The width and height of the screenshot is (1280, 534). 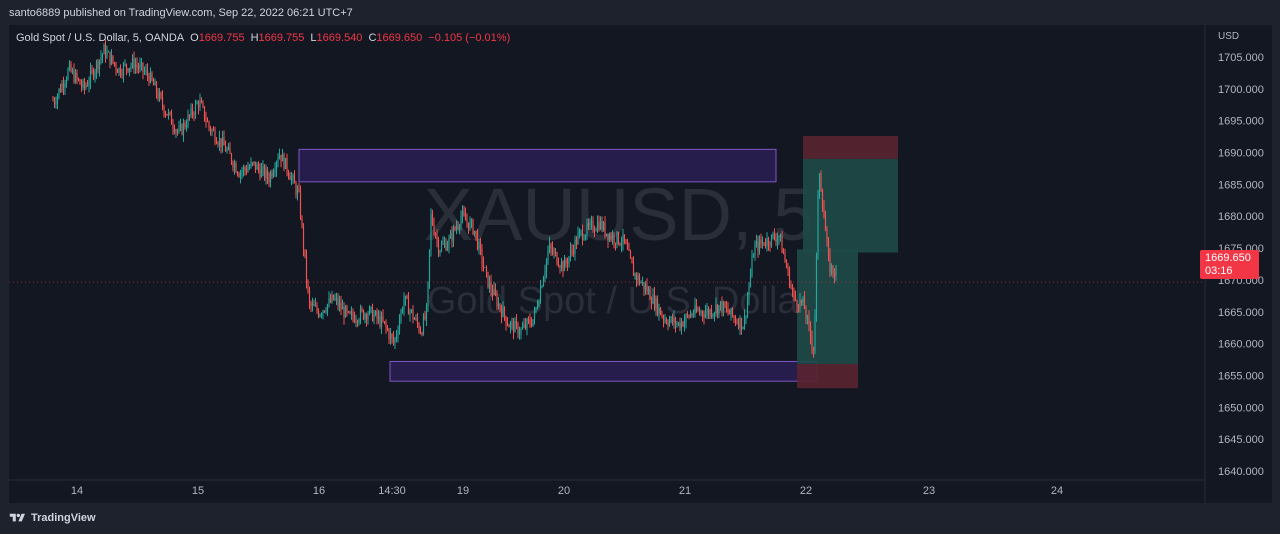 I want to click on position-lower-target-area, so click(x=827, y=306).